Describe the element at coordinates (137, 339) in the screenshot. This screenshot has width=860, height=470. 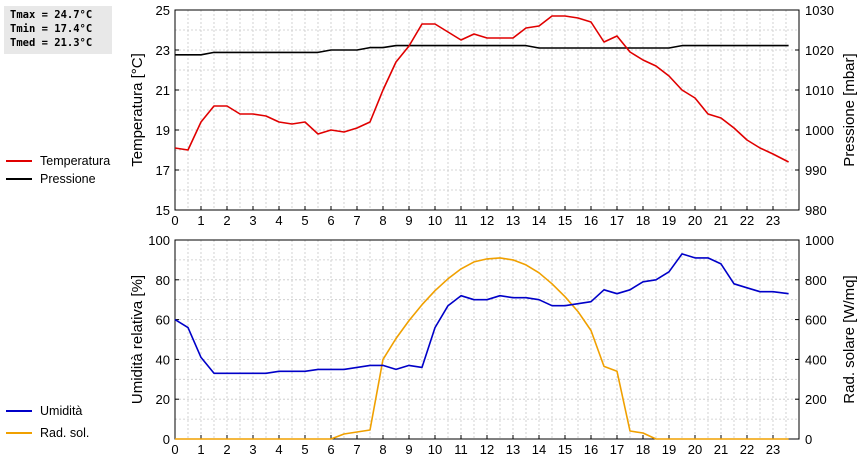
I see `y-axis-title-left: Umidità relativa [%]` at that location.